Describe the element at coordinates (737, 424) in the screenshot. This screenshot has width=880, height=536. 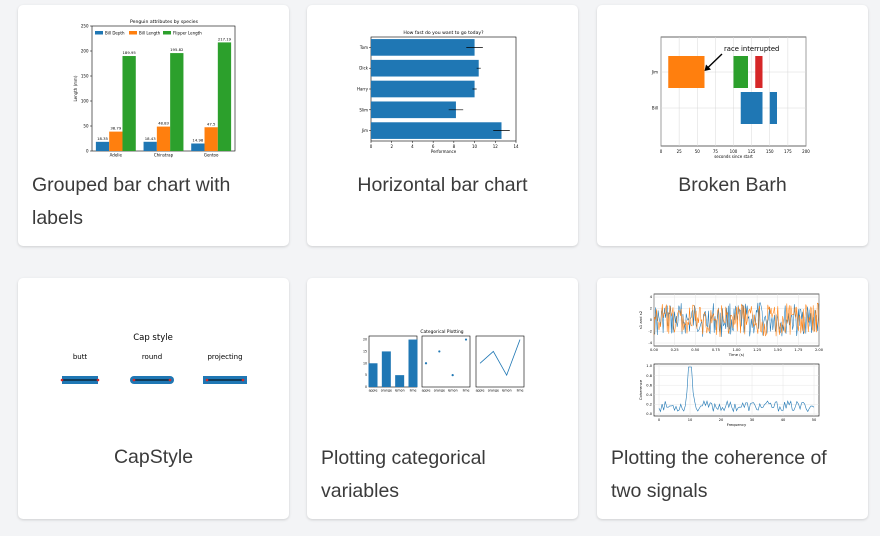
I see `x-axis-label: Frequency` at that location.